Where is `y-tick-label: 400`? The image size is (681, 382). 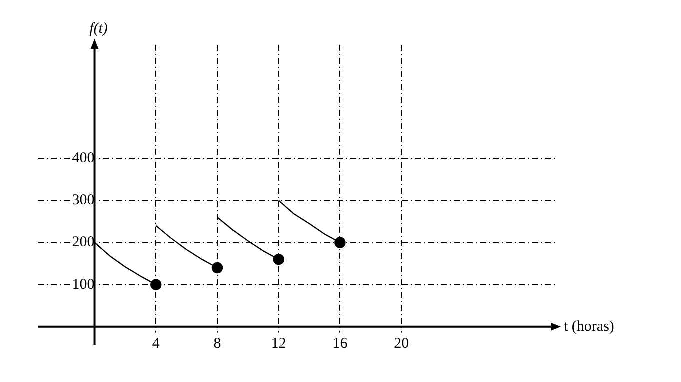
y-tick-label: 400 is located at coordinates (83, 158).